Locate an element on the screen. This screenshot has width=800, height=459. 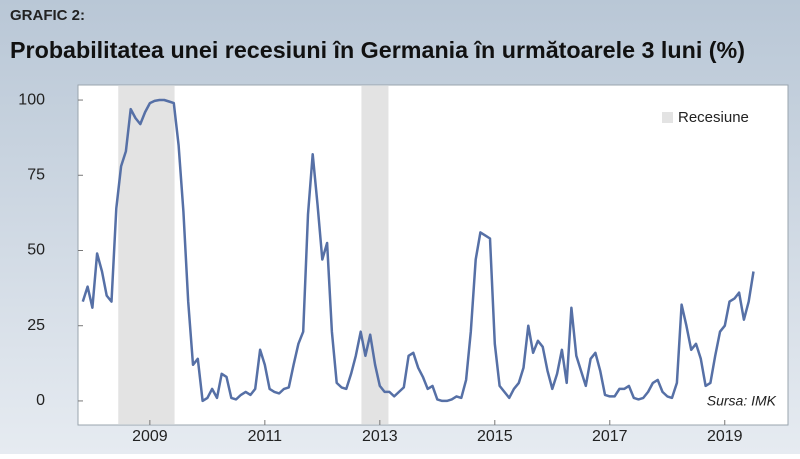
y-tick-label: 0 is located at coordinates (40, 400).